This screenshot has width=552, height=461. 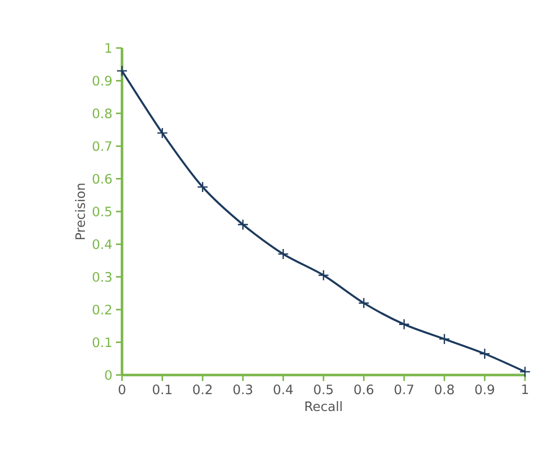 What do you see at coordinates (102, 244) in the screenshot?
I see `y-tick-label: 0.4` at bounding box center [102, 244].